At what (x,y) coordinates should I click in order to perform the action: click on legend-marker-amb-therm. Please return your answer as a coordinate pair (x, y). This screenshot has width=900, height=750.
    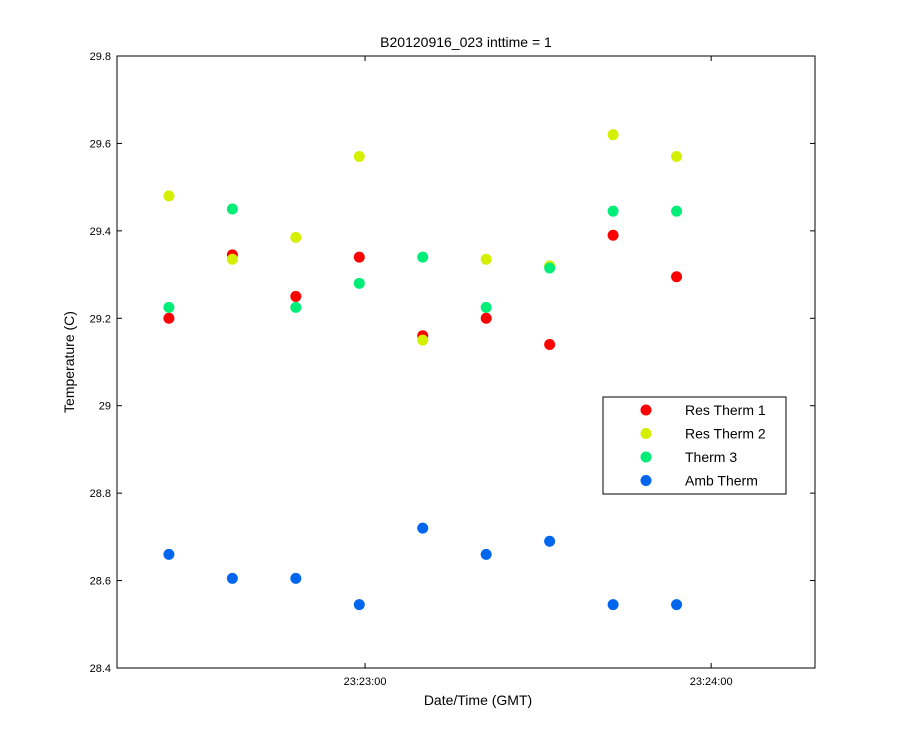
    Looking at the image, I should click on (646, 480).